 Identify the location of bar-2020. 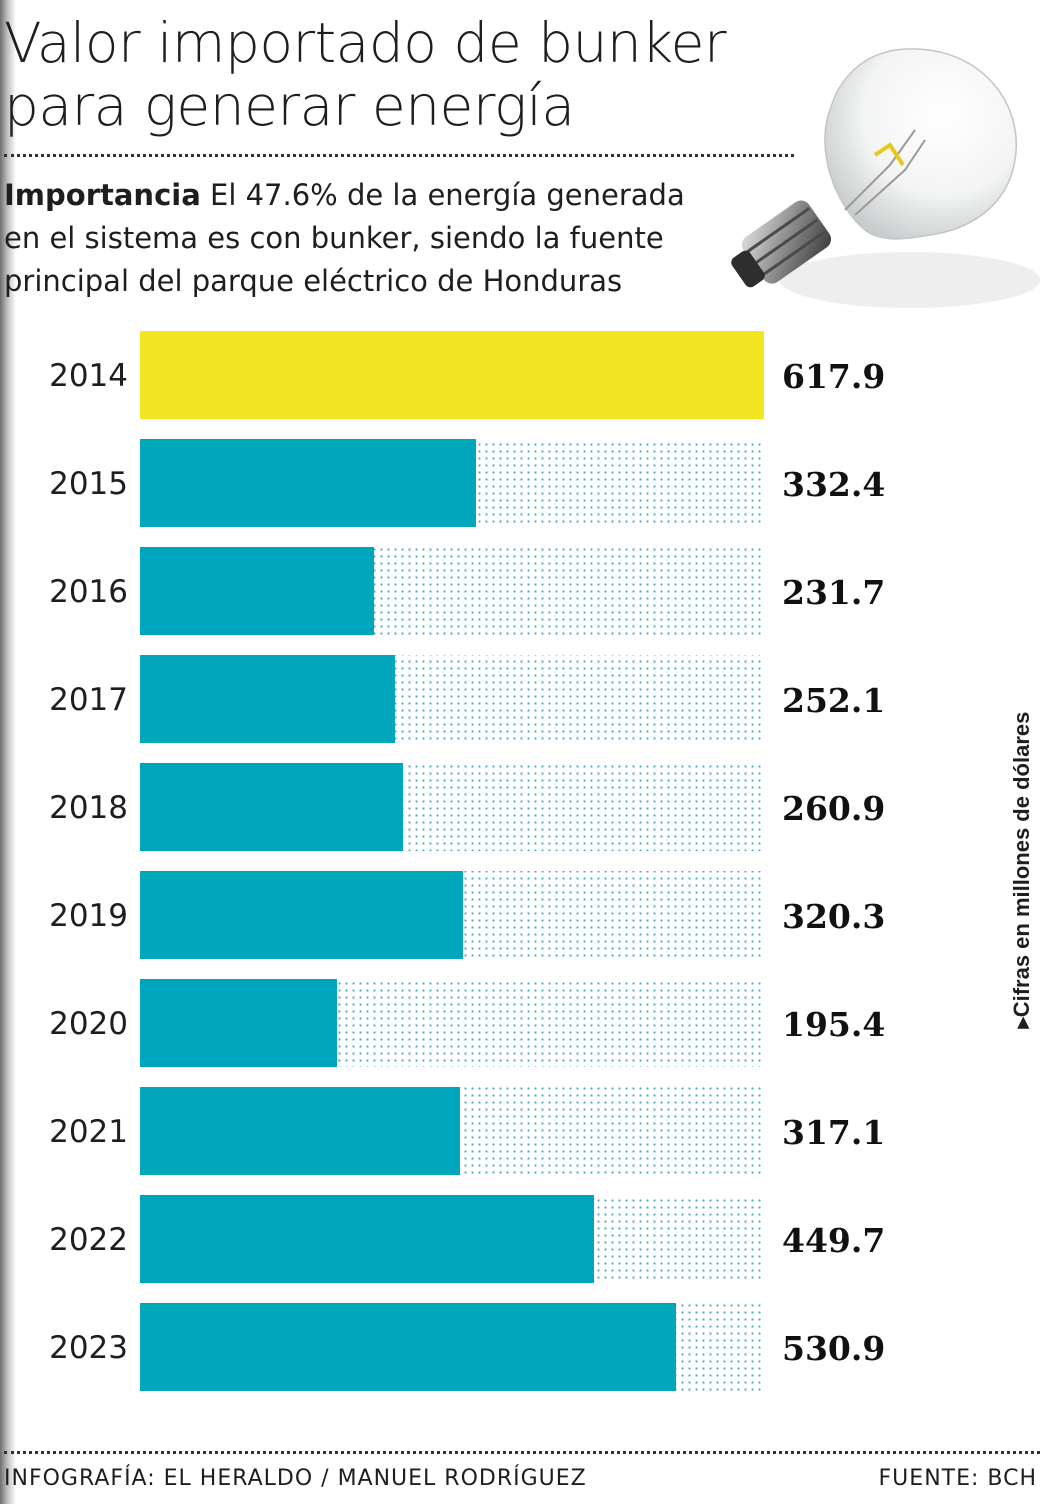
(238, 1023).